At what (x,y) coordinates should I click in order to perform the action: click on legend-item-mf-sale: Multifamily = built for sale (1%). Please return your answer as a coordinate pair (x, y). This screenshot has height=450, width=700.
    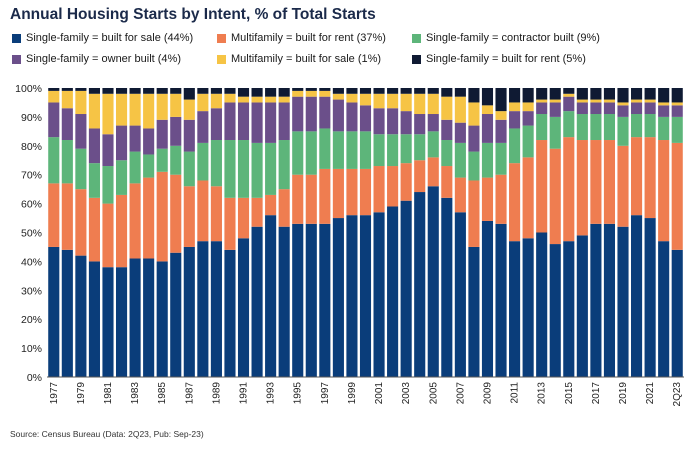
    Looking at the image, I should click on (299, 59).